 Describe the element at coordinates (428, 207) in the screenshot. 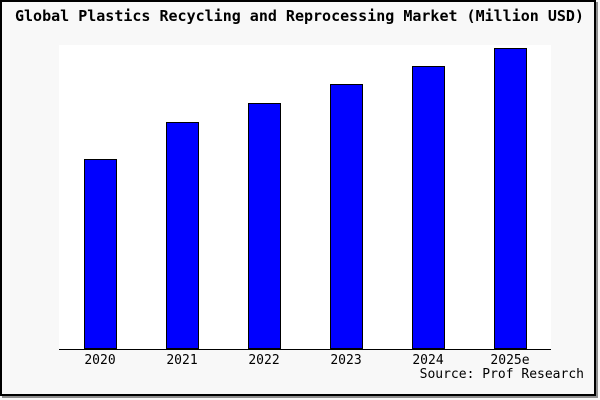

I see `bar-2024` at that location.